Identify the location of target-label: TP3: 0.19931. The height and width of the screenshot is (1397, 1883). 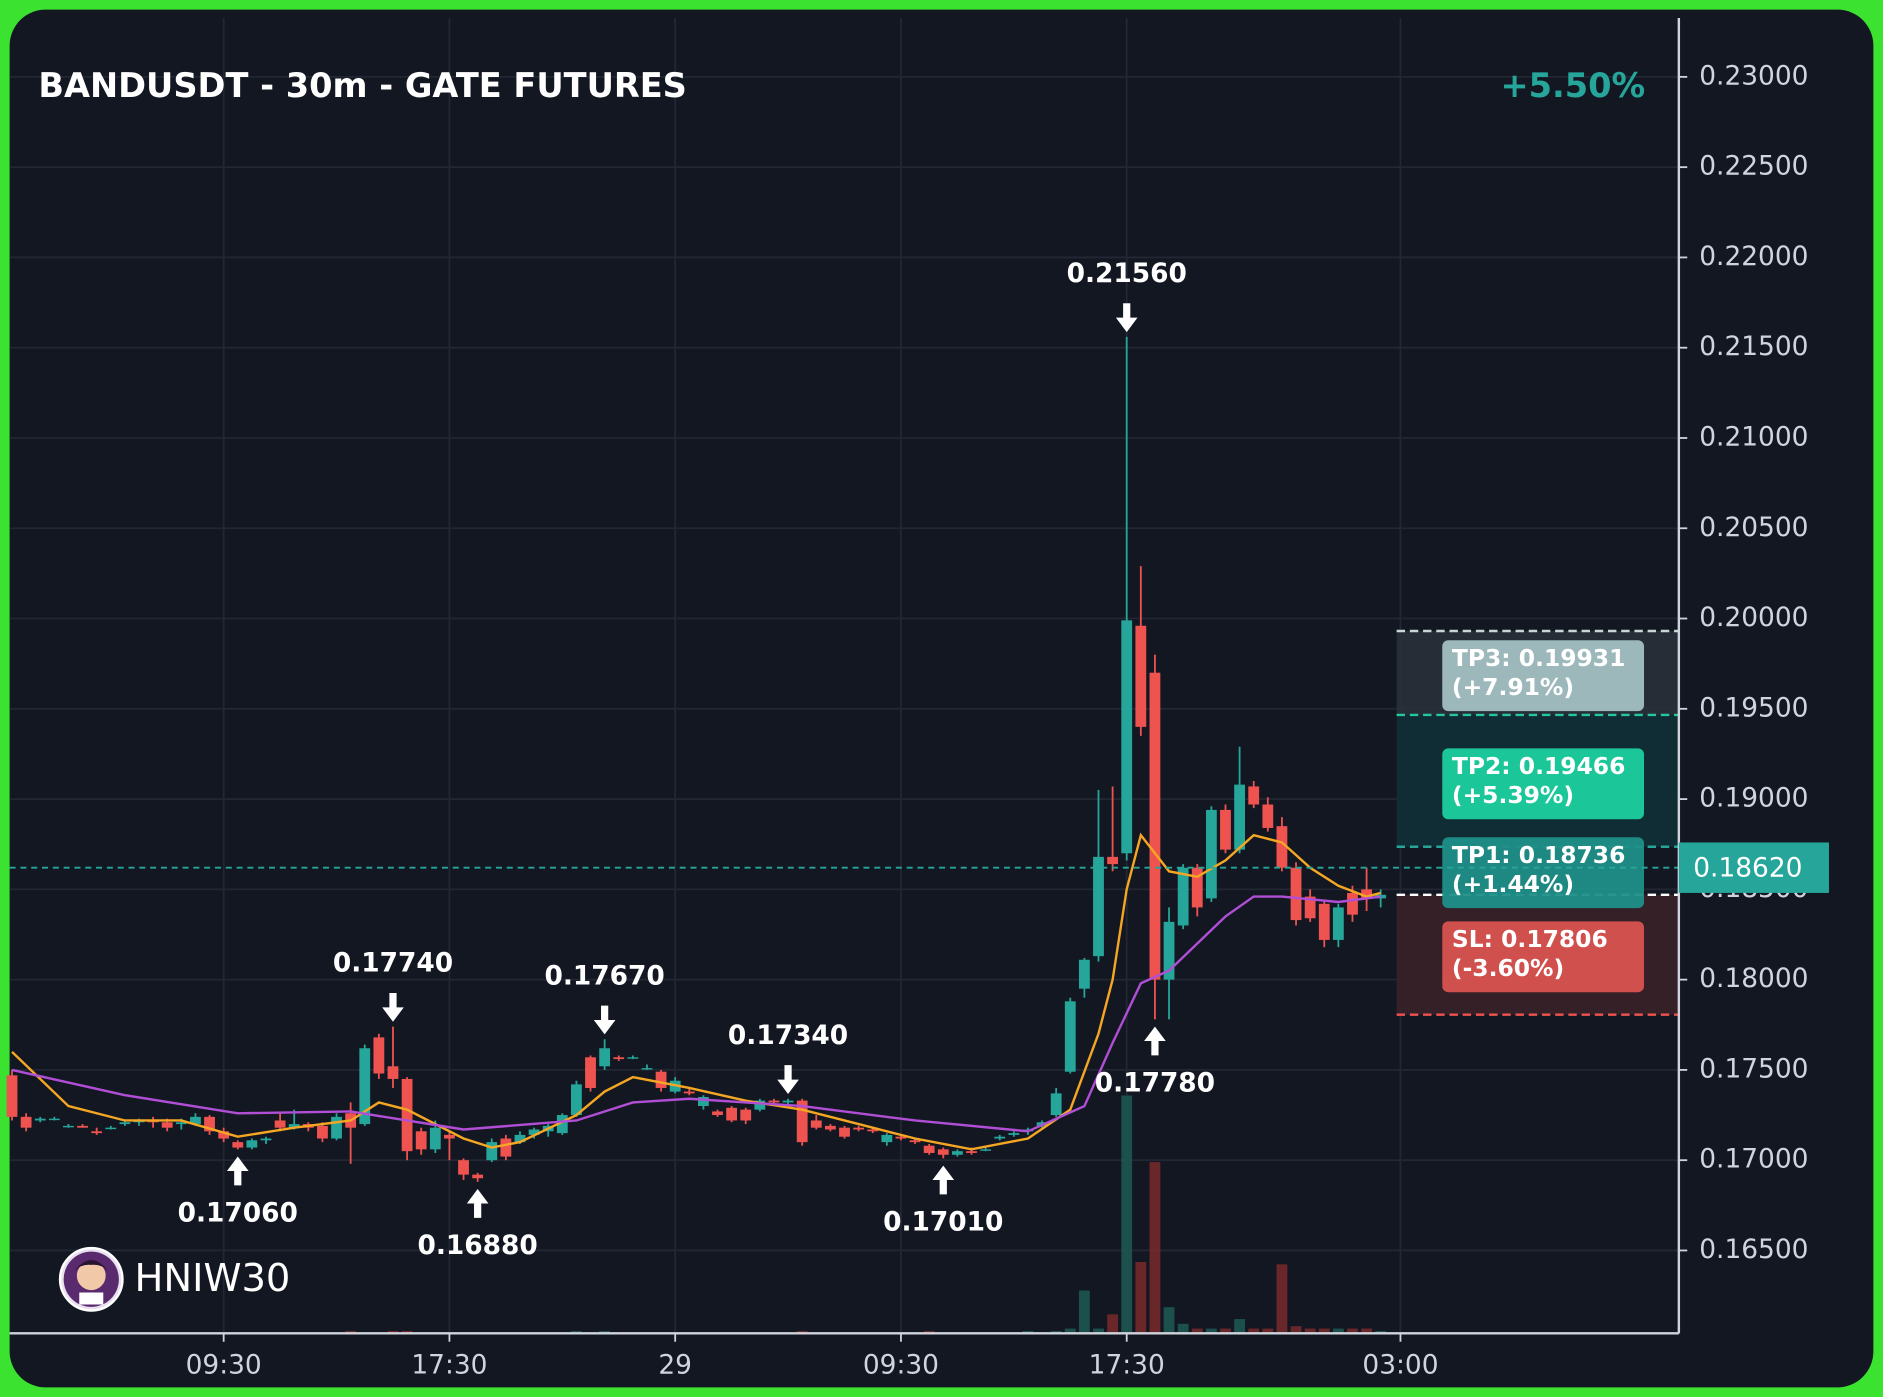
(1539, 658).